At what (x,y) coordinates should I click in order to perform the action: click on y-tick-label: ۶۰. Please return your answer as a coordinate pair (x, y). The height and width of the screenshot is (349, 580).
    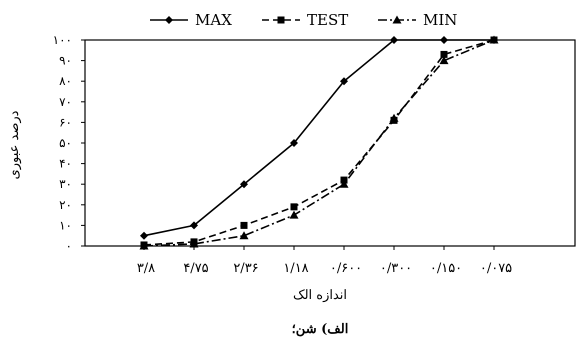
    Looking at the image, I should click on (65, 122).